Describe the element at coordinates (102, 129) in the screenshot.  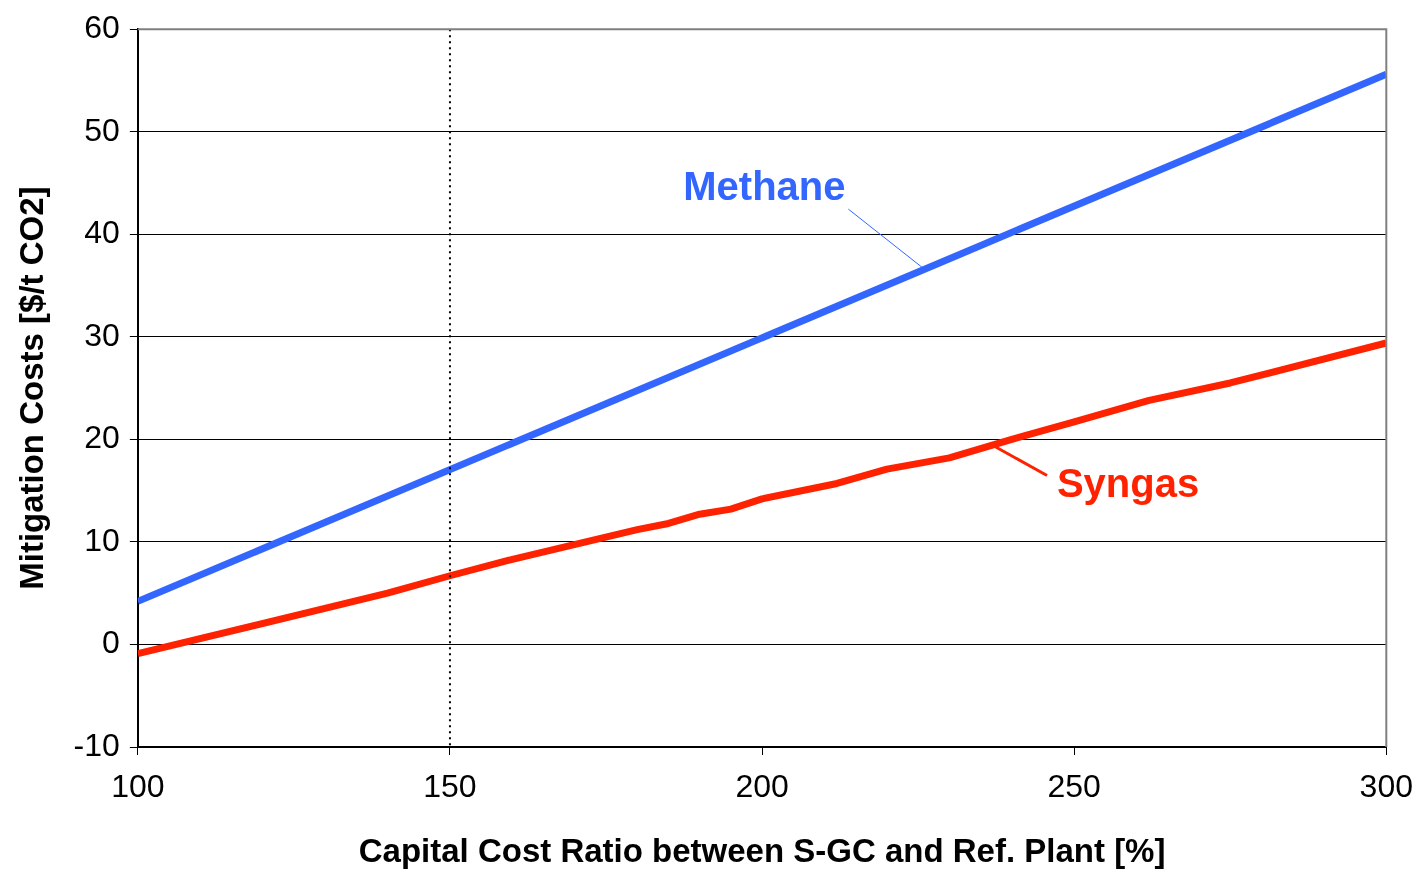
I see `y-tick-label: 50` at that location.